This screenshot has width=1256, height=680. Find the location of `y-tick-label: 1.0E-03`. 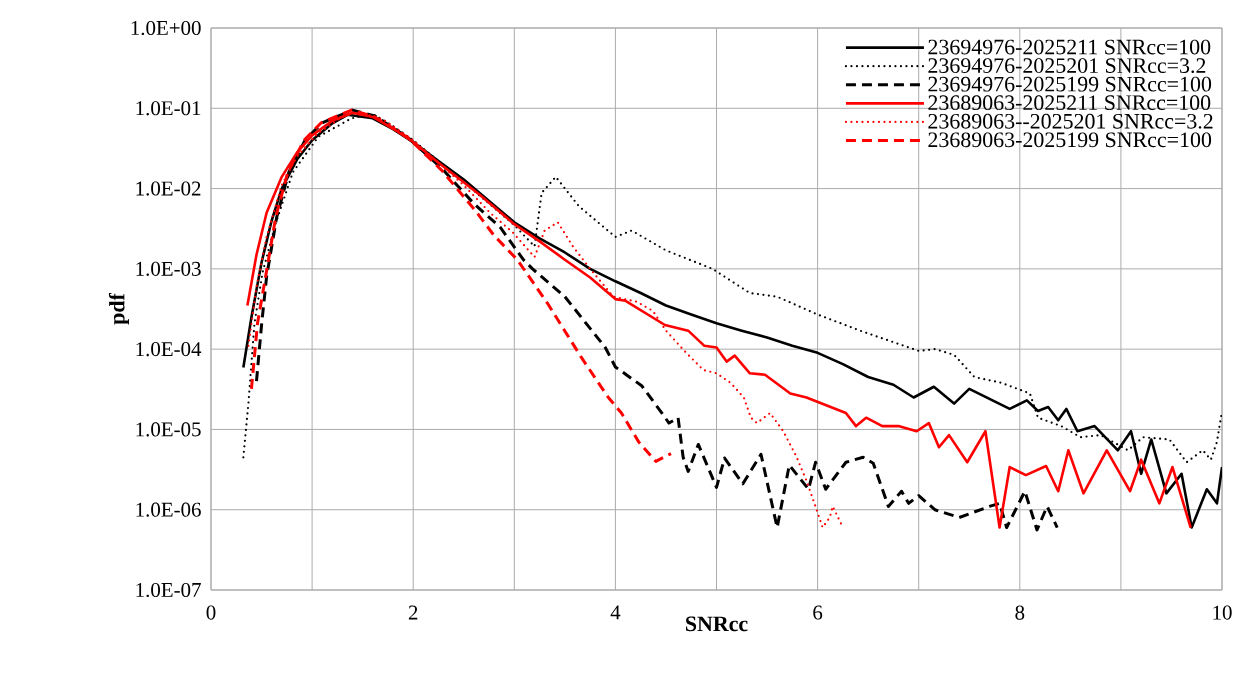

y-tick-label: 1.0E-03 is located at coordinates (168, 268).